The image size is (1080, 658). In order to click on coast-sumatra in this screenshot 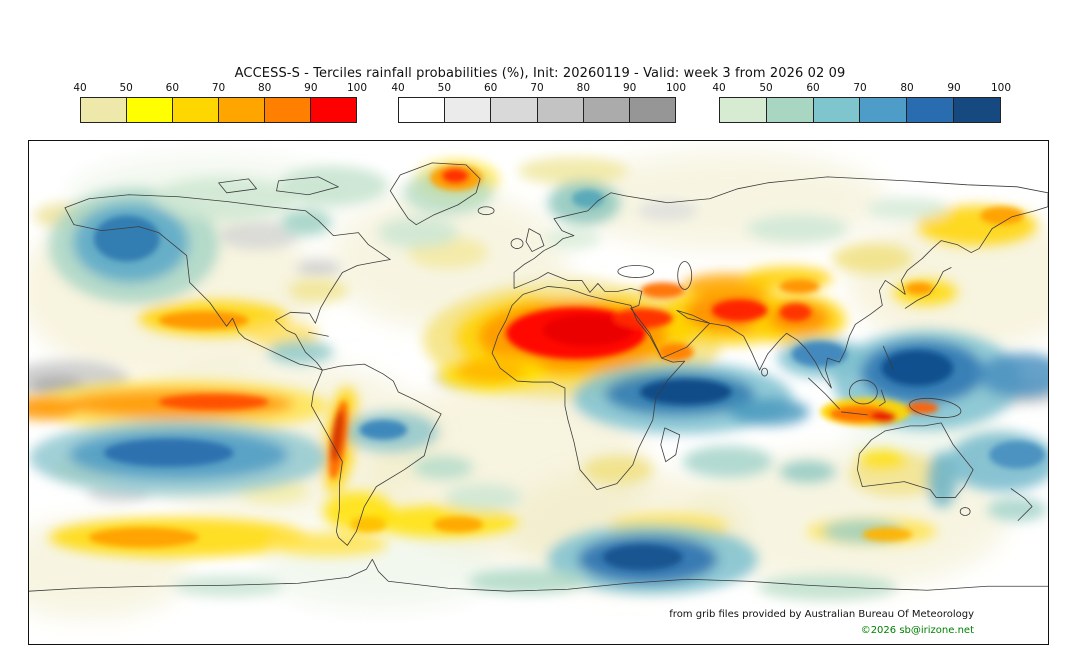, I will do `click(824, 393)`.